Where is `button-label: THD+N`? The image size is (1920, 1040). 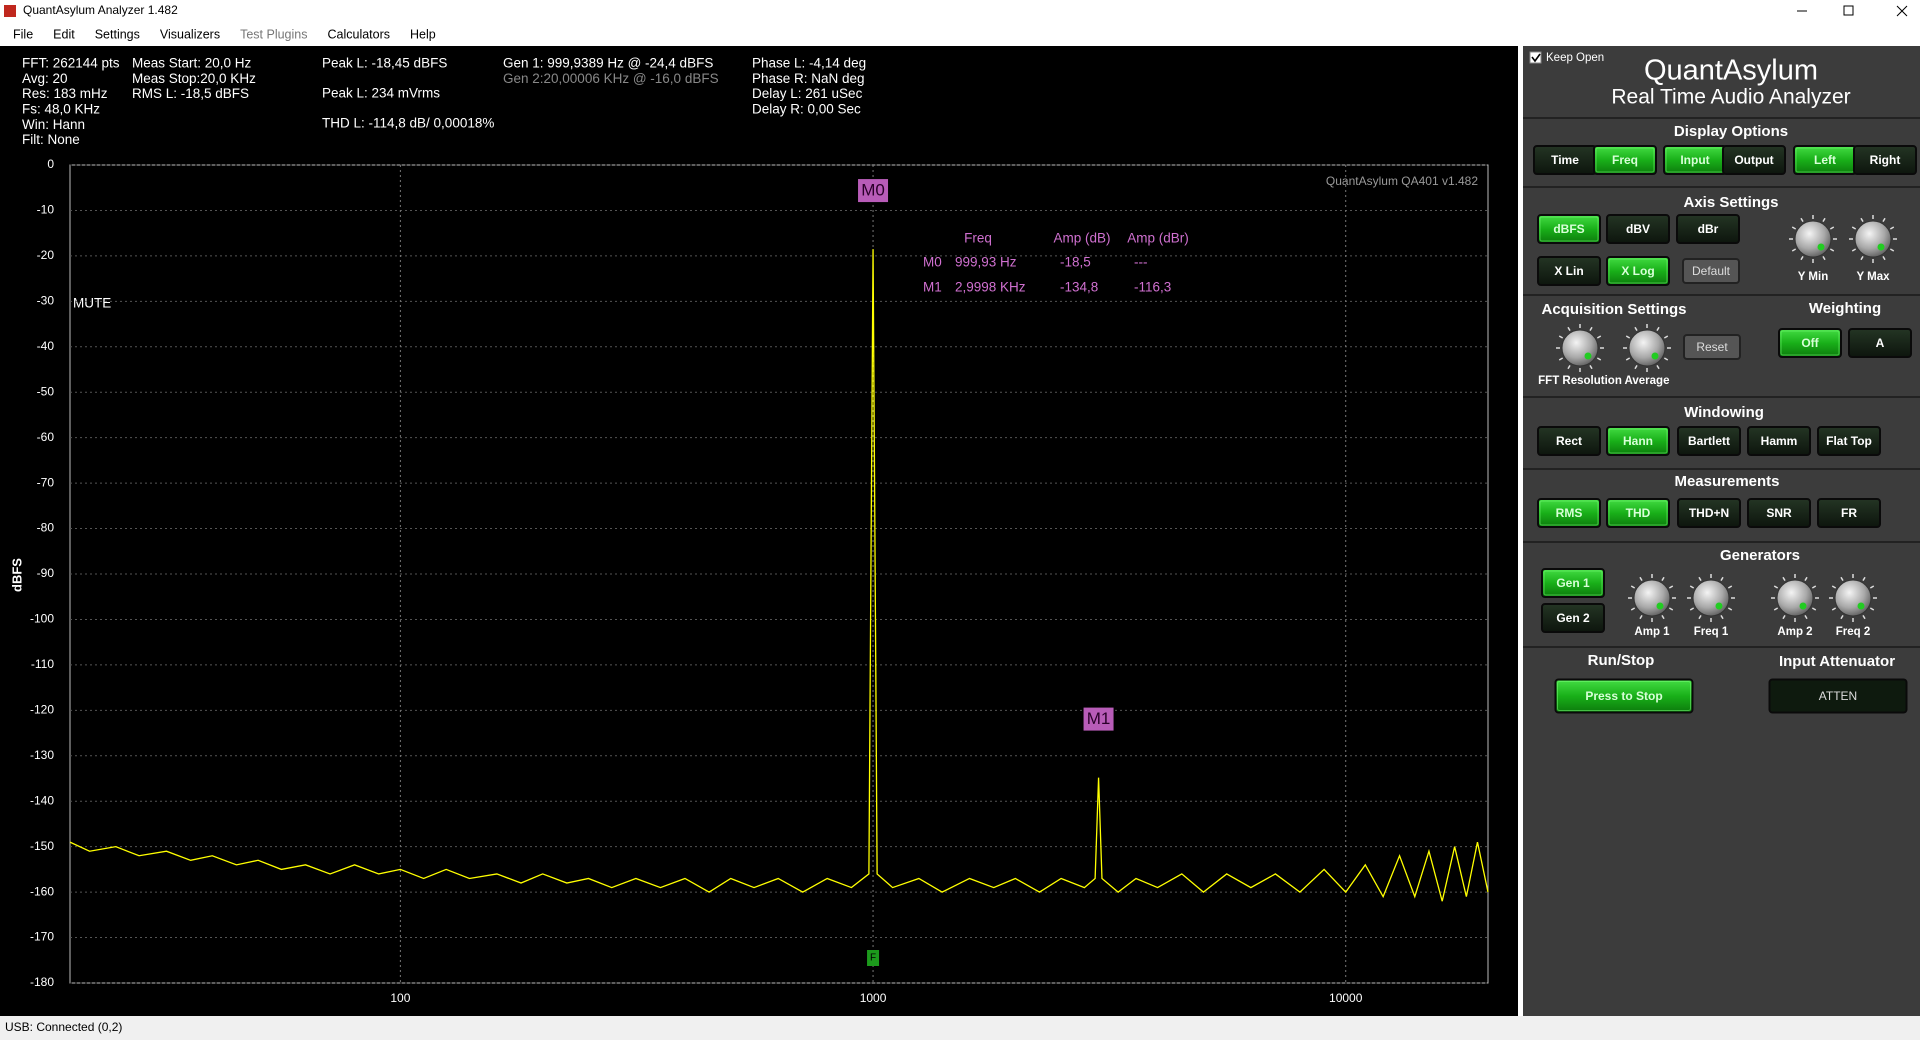
button-label: THD+N is located at coordinates (1709, 513).